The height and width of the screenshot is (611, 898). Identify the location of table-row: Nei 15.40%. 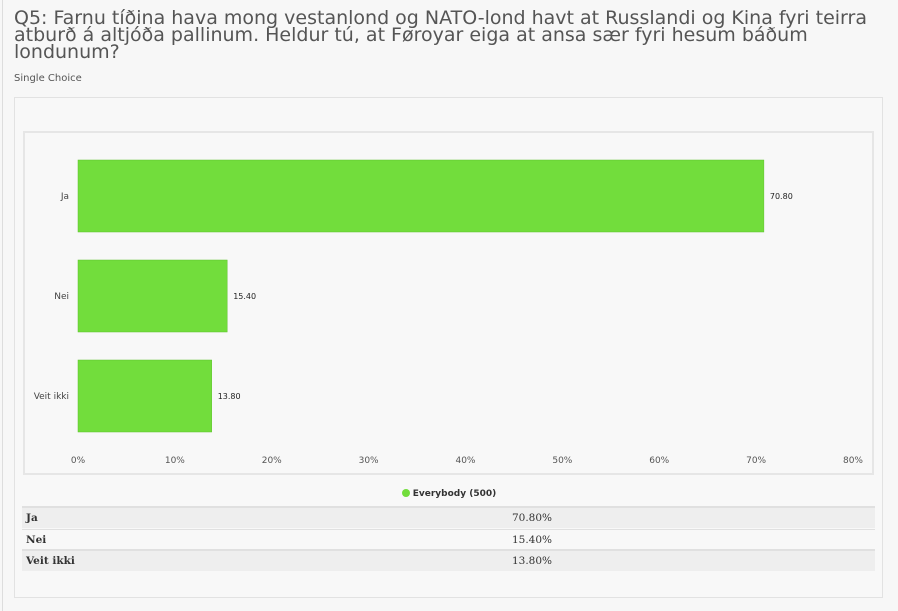
(448, 539).